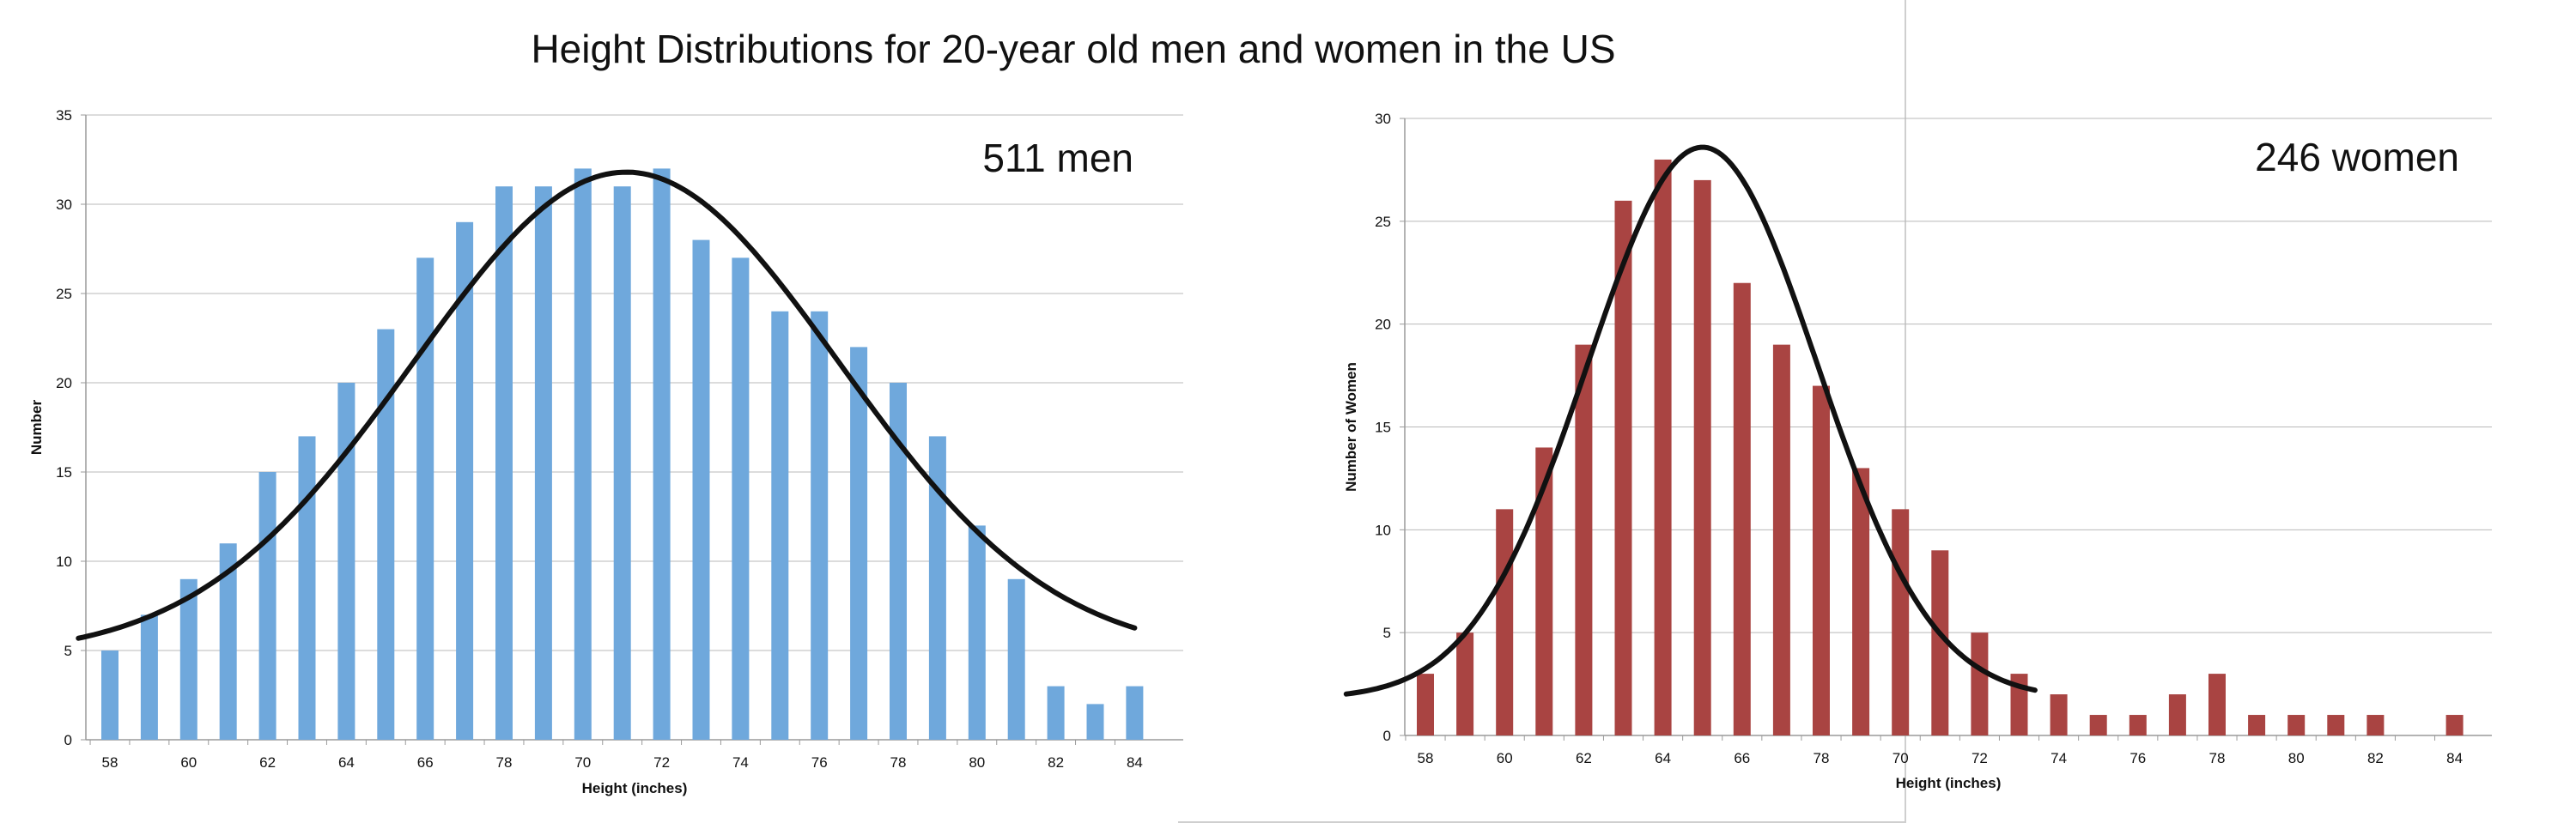 This screenshot has width=2576, height=823. What do you see at coordinates (1351, 427) in the screenshot?
I see `y-axis-title: Number of Women` at bounding box center [1351, 427].